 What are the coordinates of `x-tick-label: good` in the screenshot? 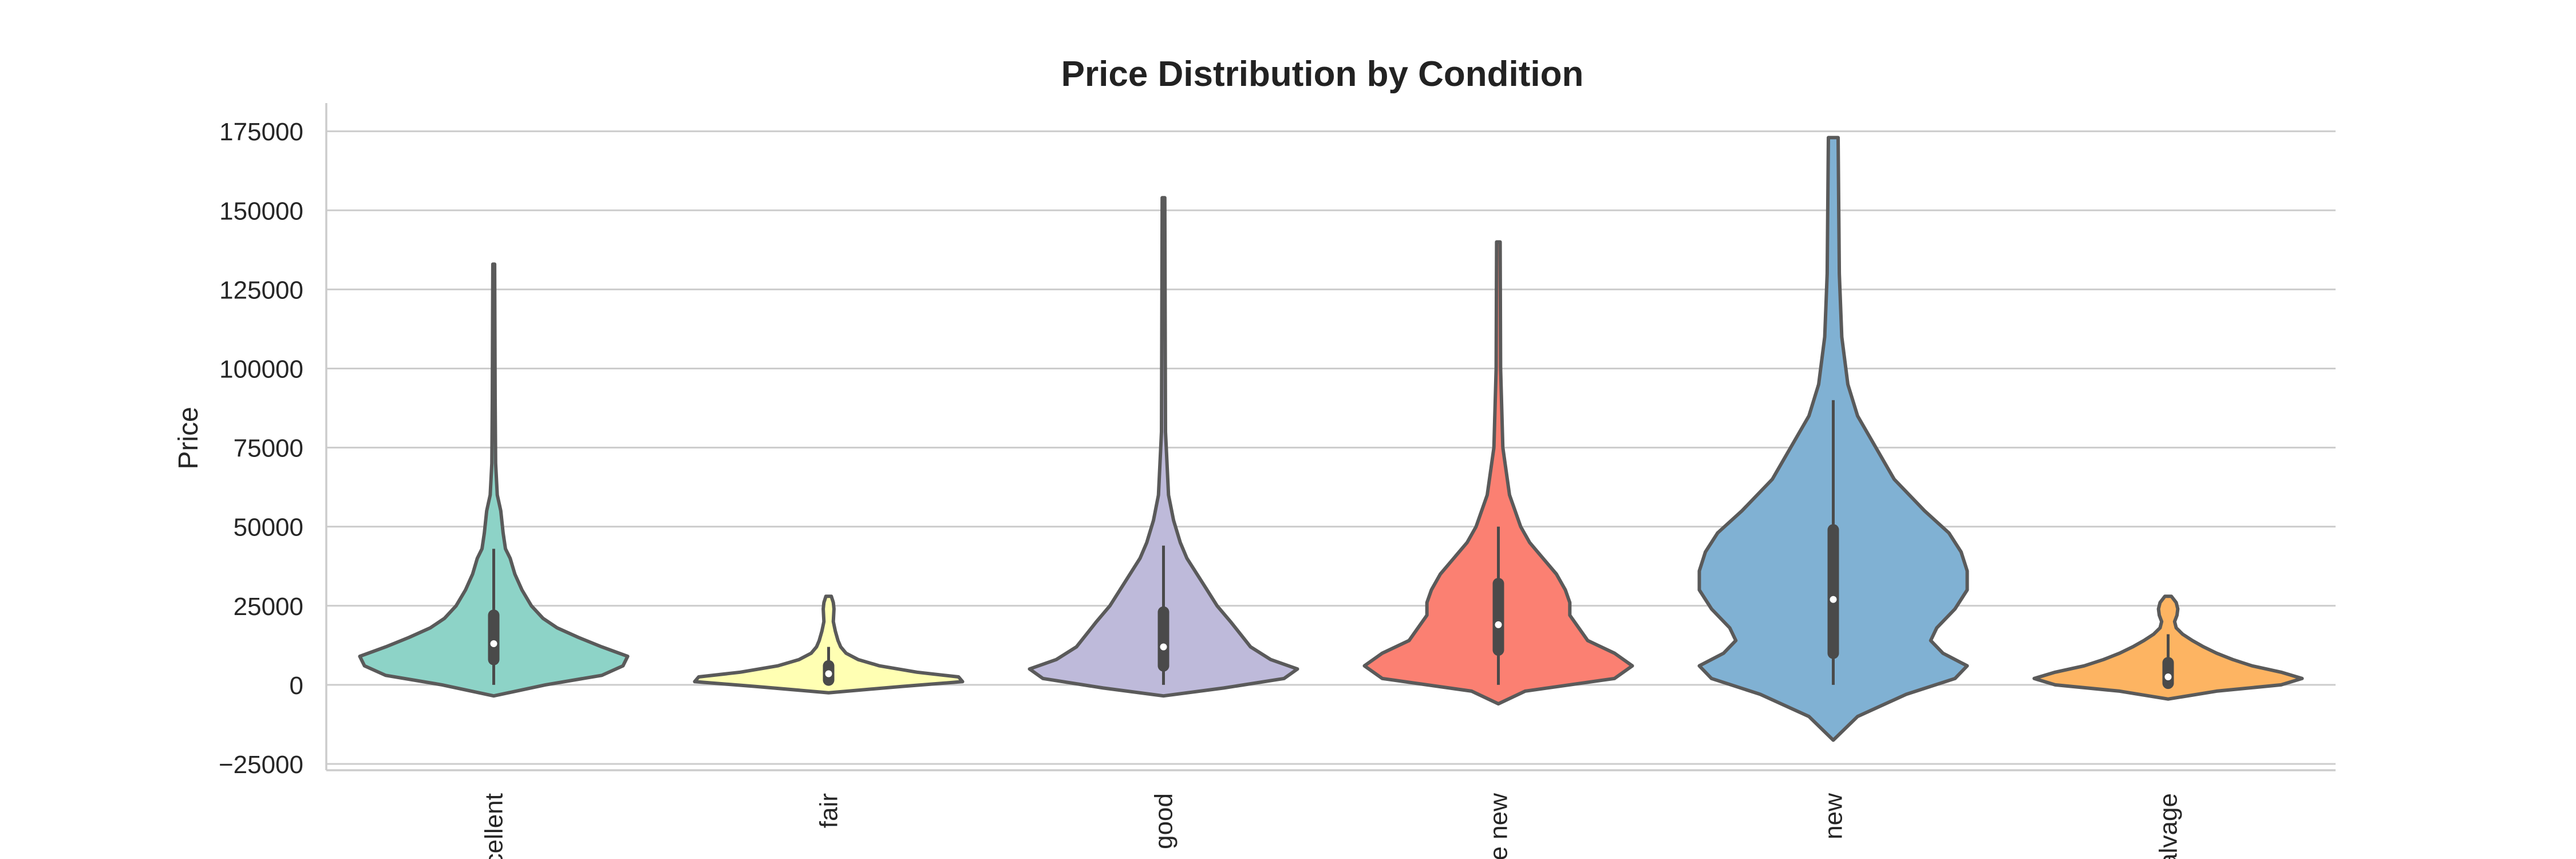 It's located at (1164, 821).